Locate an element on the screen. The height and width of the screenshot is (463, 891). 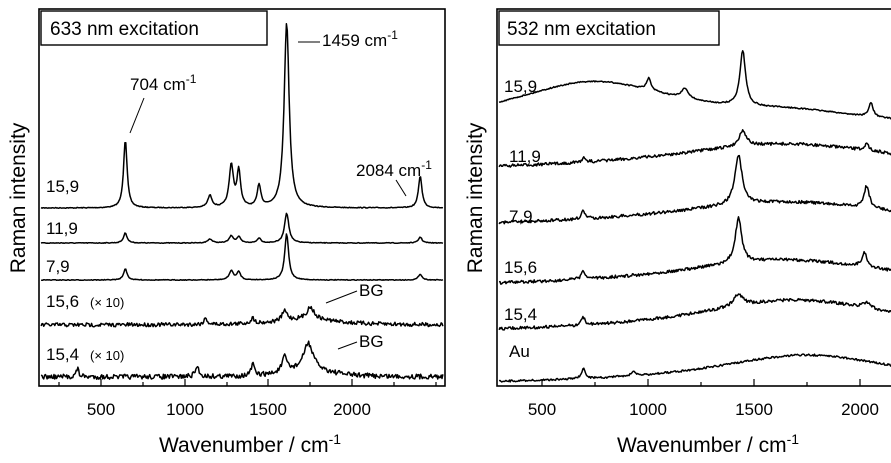
right-xtick-label-2000: 2000 is located at coordinates (860, 409).